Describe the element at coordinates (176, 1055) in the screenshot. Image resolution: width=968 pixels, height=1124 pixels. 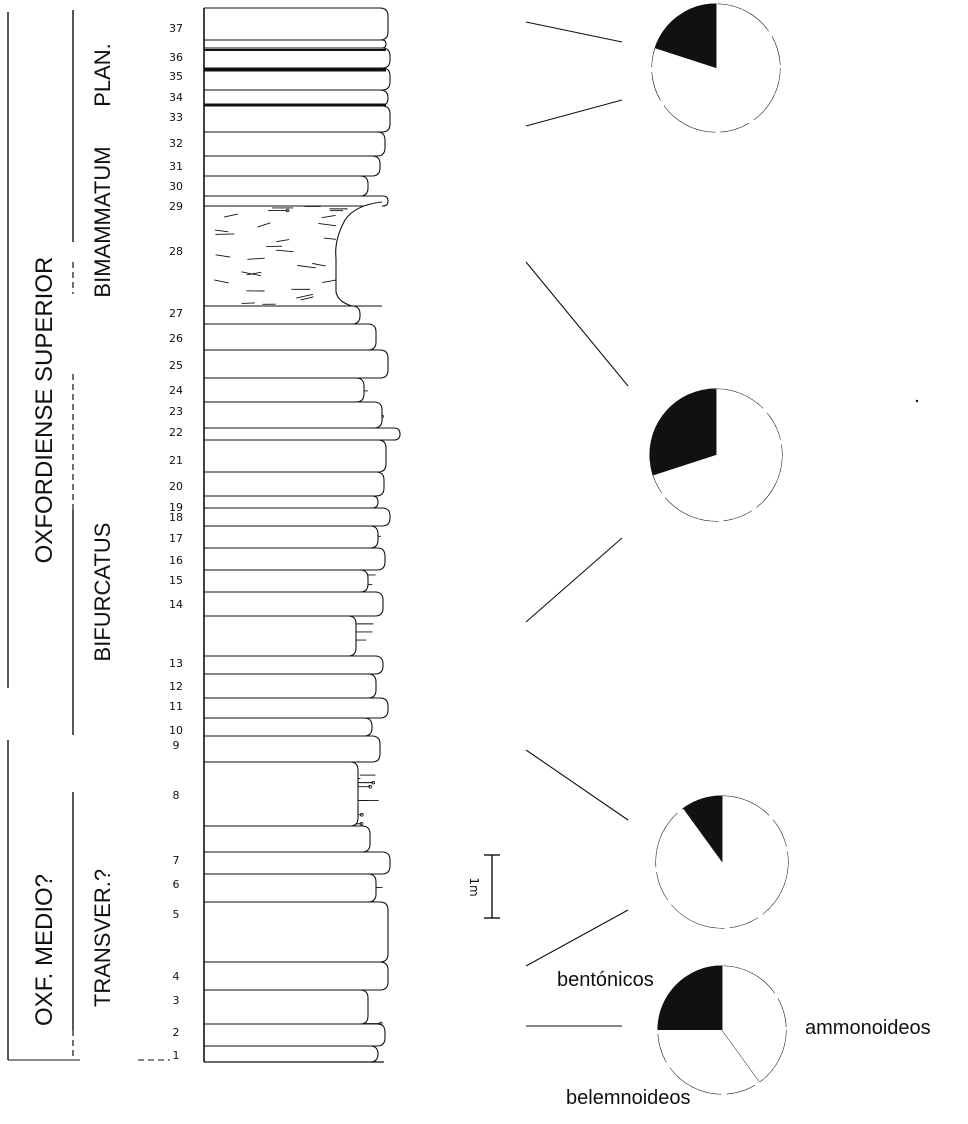
I see `bed-number-1: 1` at that location.